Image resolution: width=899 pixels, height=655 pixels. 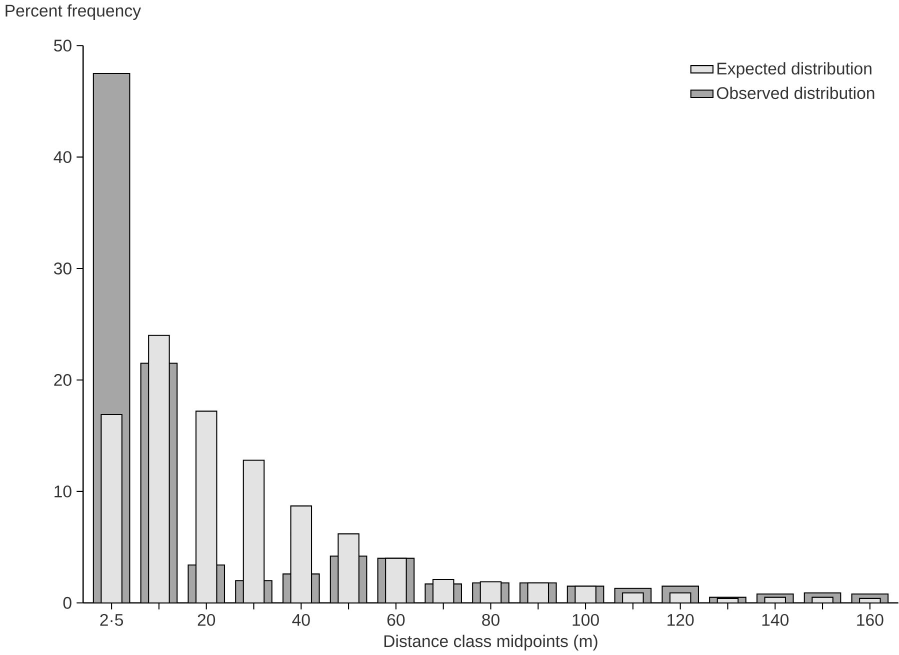 What do you see at coordinates (67, 603) in the screenshot?
I see `y-tick-label: 0` at bounding box center [67, 603].